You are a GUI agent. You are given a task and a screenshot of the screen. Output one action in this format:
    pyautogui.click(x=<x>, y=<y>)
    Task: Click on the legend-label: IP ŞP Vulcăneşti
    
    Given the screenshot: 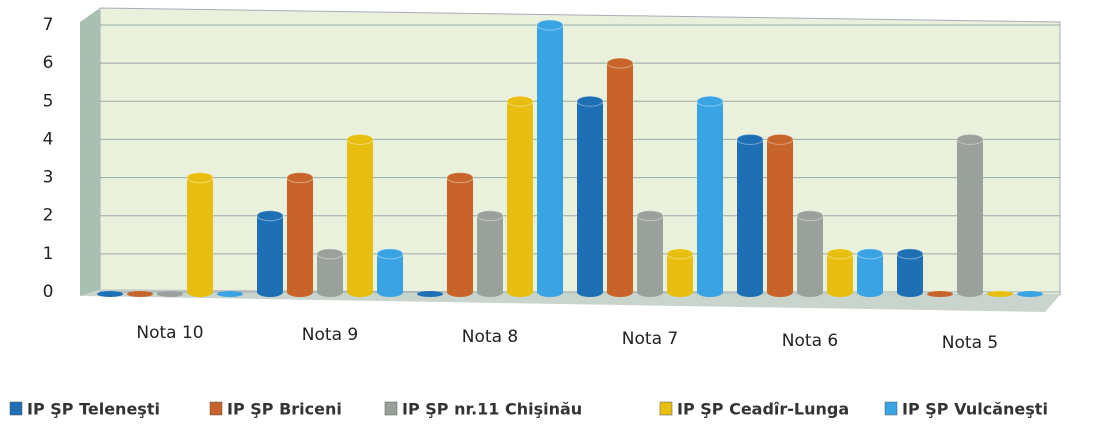 What is the action you would take?
    pyautogui.click(x=975, y=409)
    